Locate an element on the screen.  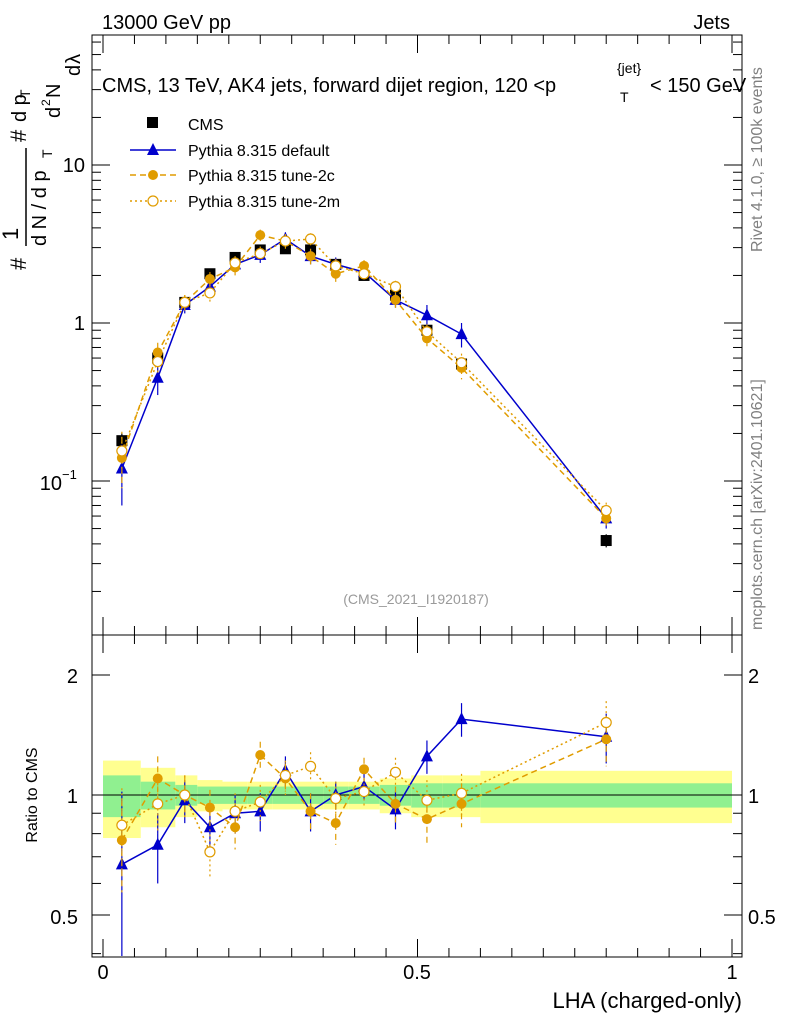
legend-marker-tune-2c is located at coordinates (153, 175).